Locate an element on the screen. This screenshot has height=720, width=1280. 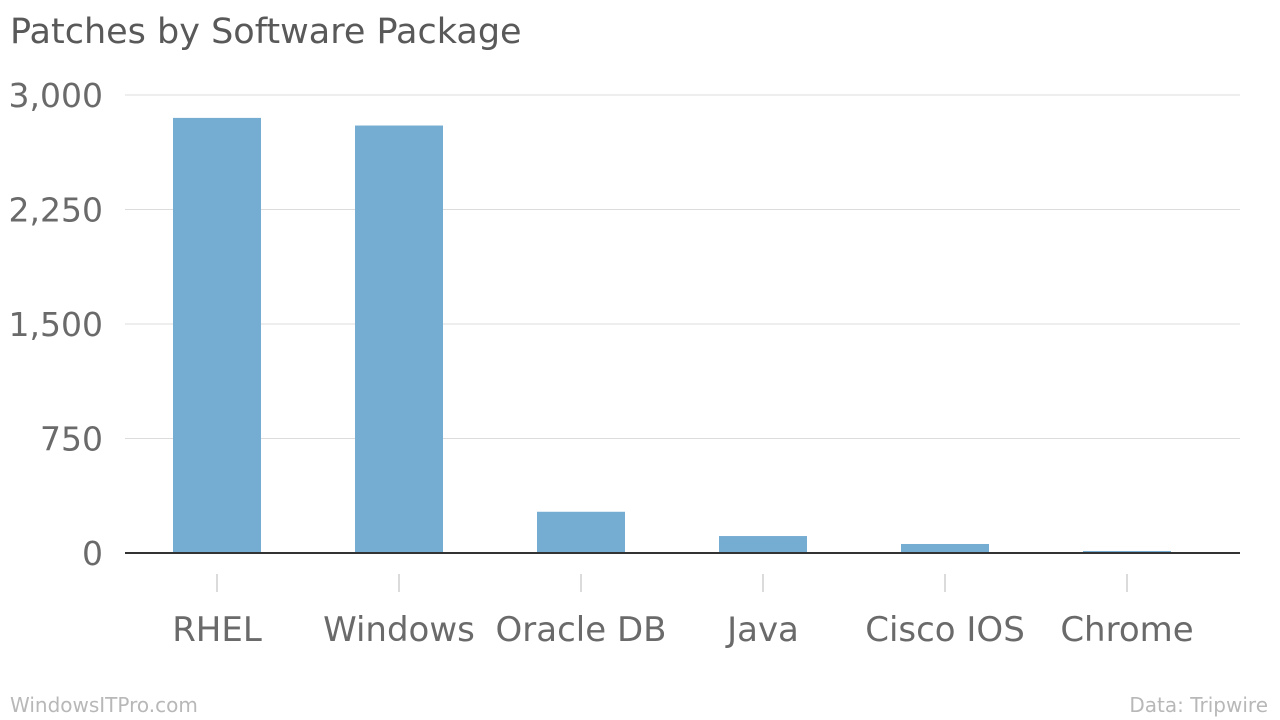
footer-source-site: WindowsITPro.com is located at coordinates (104, 705).